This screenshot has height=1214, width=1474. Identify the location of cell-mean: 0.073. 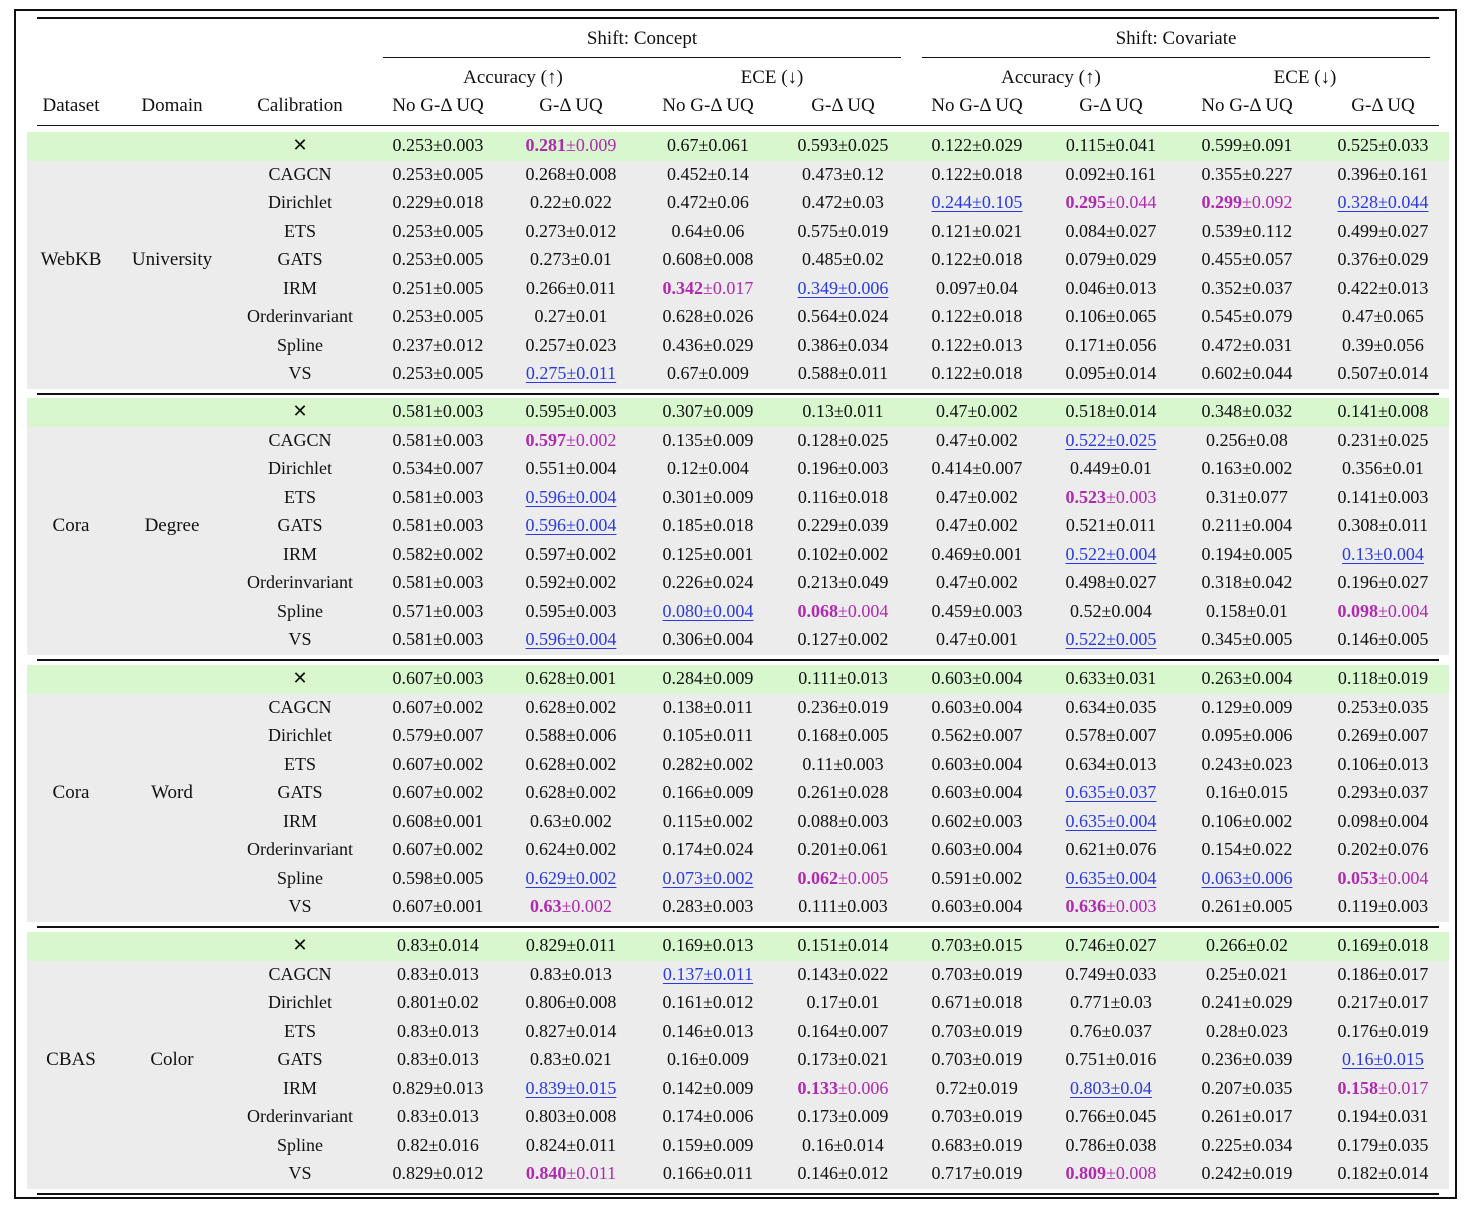
(683, 877).